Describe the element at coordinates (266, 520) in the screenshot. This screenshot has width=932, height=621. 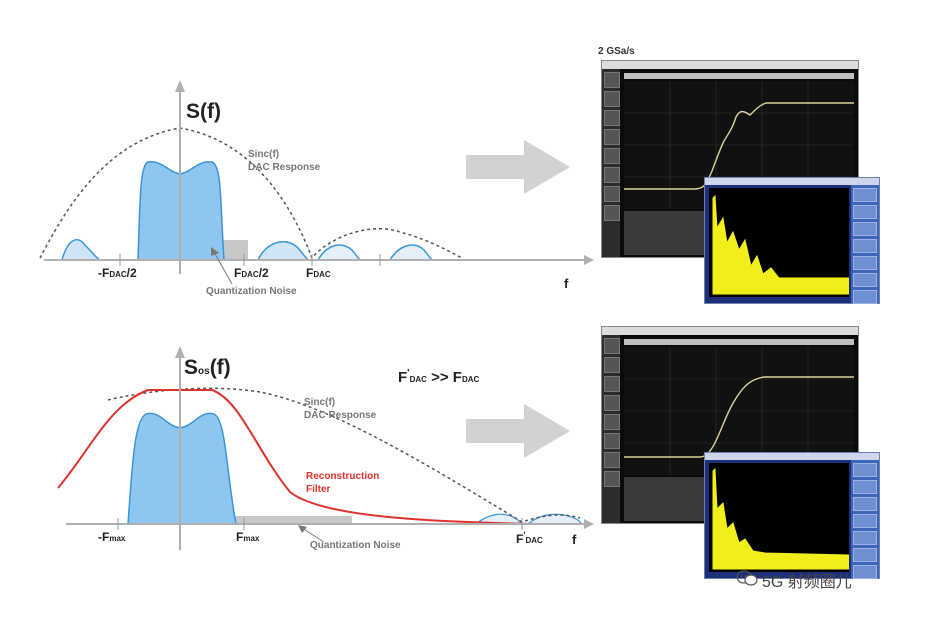
I see `bottom-quantization-noise-box` at that location.